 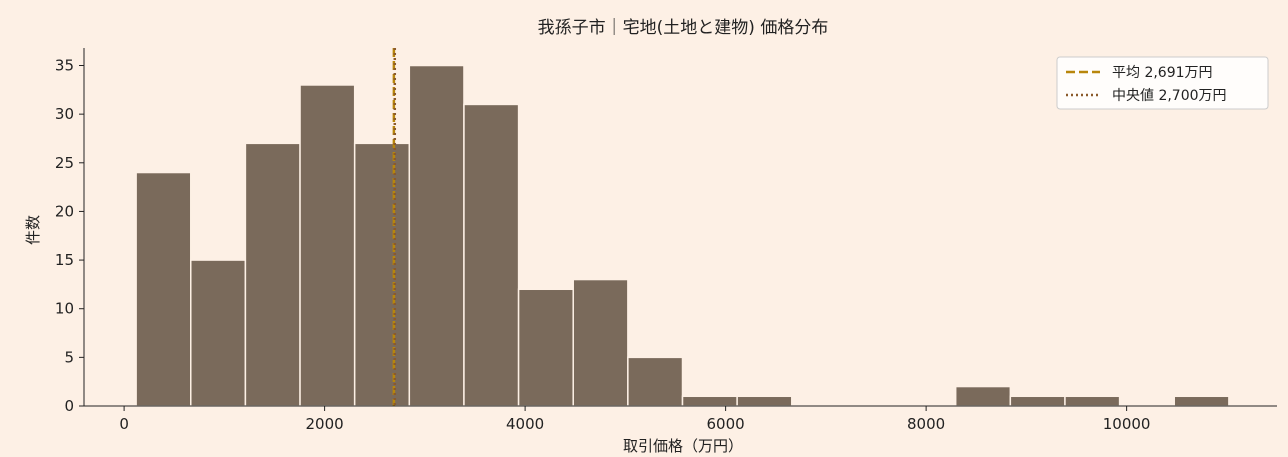 I want to click on y-axis-label: 件数, so click(x=33, y=230).